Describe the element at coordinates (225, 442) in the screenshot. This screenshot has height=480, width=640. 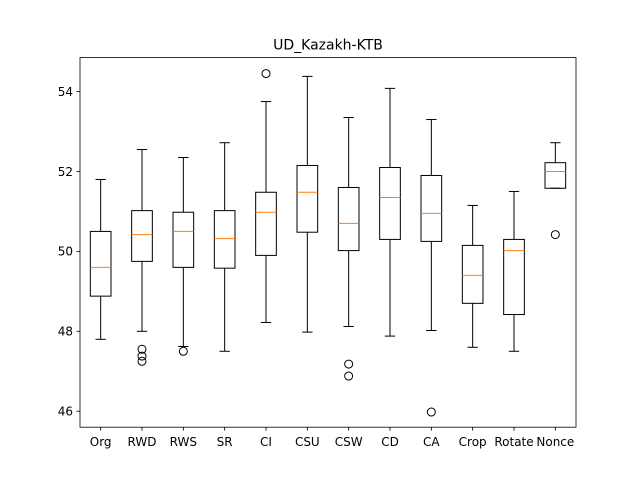
I see `x-tick-label: SR` at that location.